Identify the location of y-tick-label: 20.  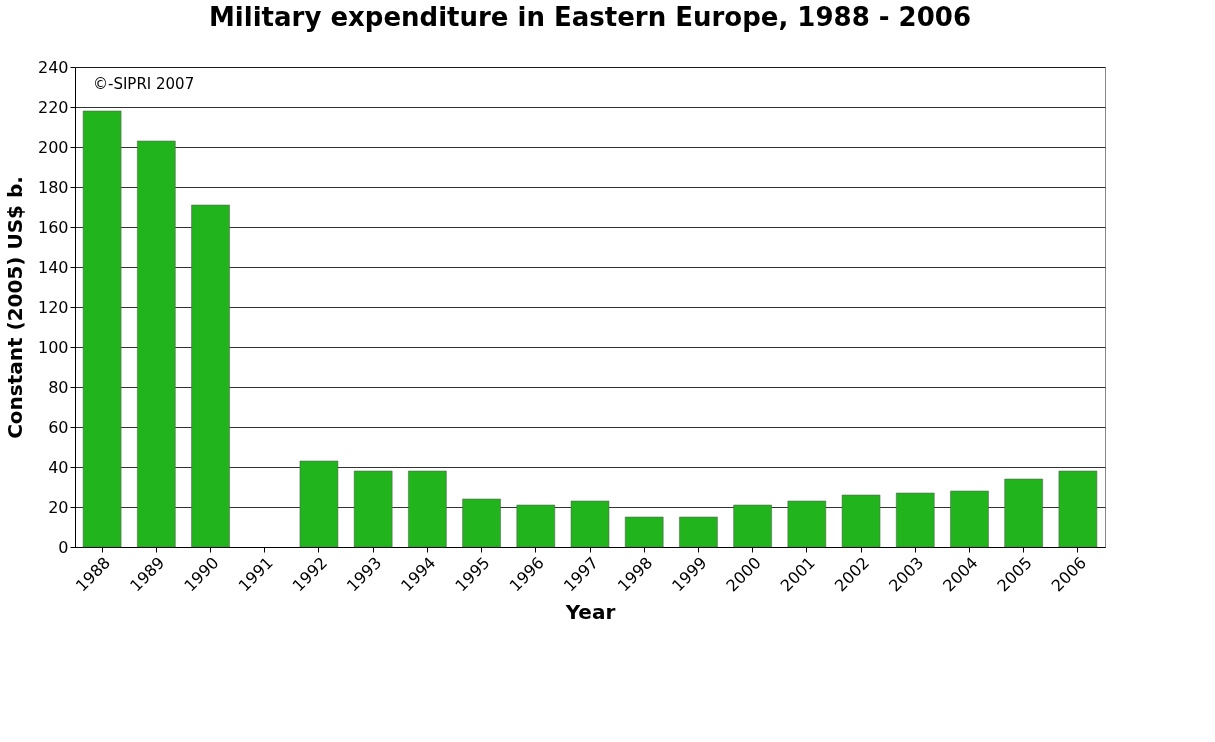
(58, 507).